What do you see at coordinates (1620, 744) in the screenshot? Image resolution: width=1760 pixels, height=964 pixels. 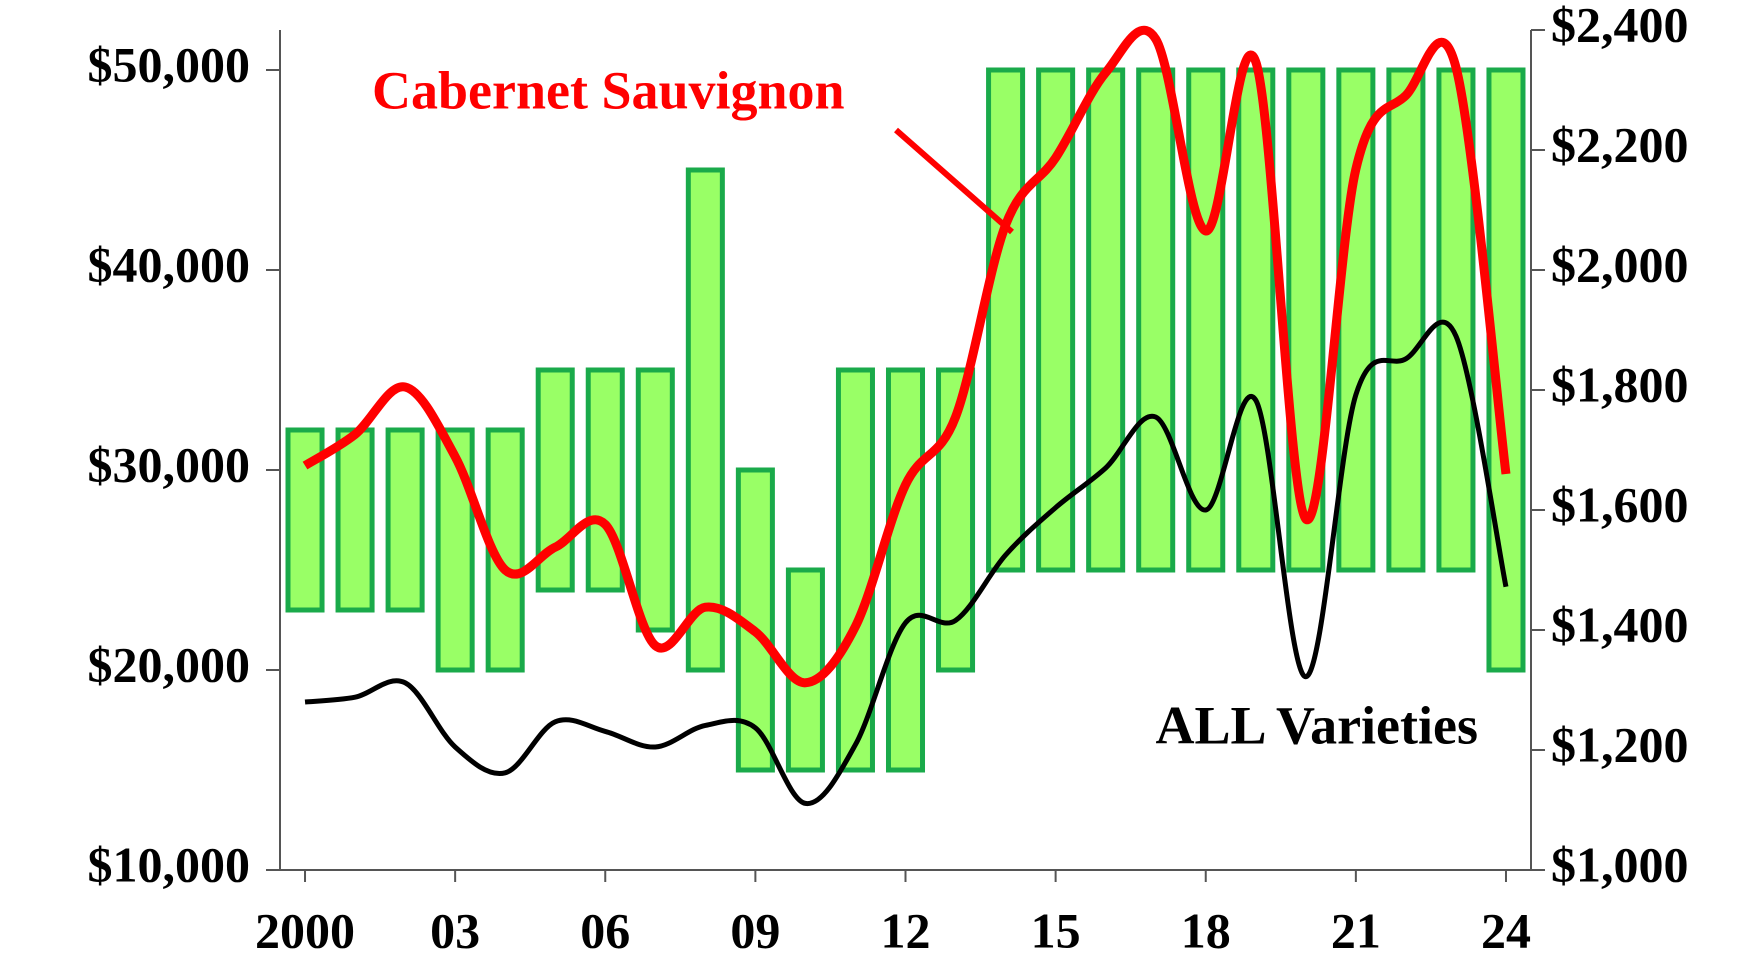 I see `y2-tick-label: $1,200` at bounding box center [1620, 744].